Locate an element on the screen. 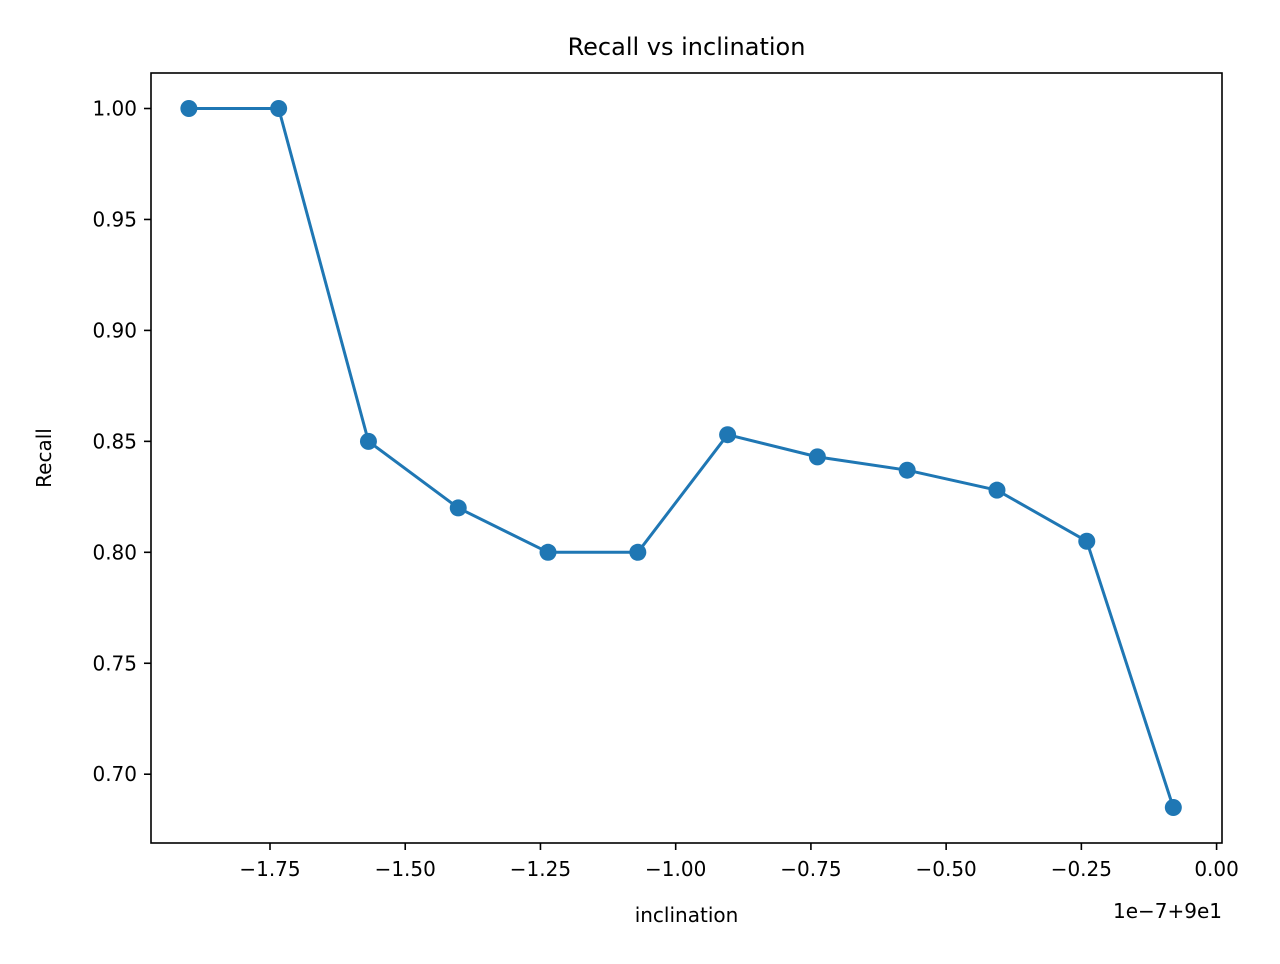 The width and height of the screenshot is (1280, 964). x-axis-offset-label: 1e−7+9e1 is located at coordinates (1167, 911).